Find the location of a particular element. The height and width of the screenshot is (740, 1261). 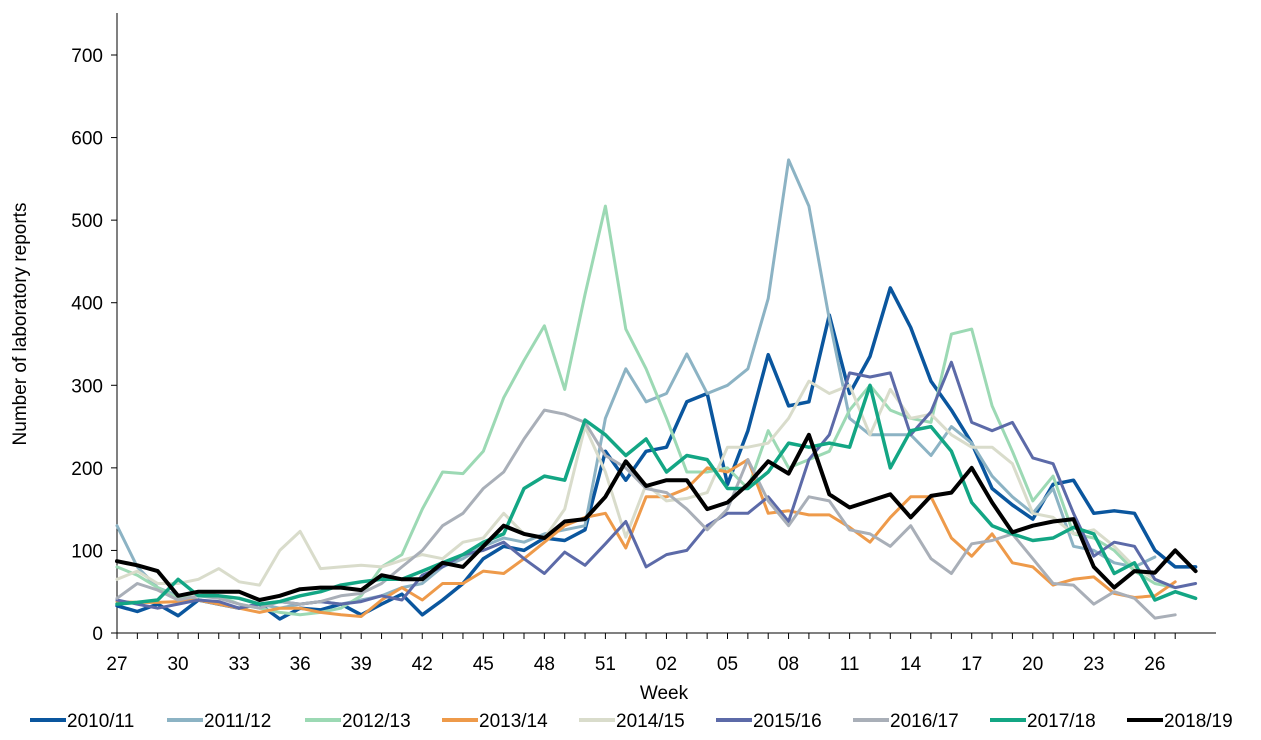

x-tick-label: 17 is located at coordinates (971, 664).